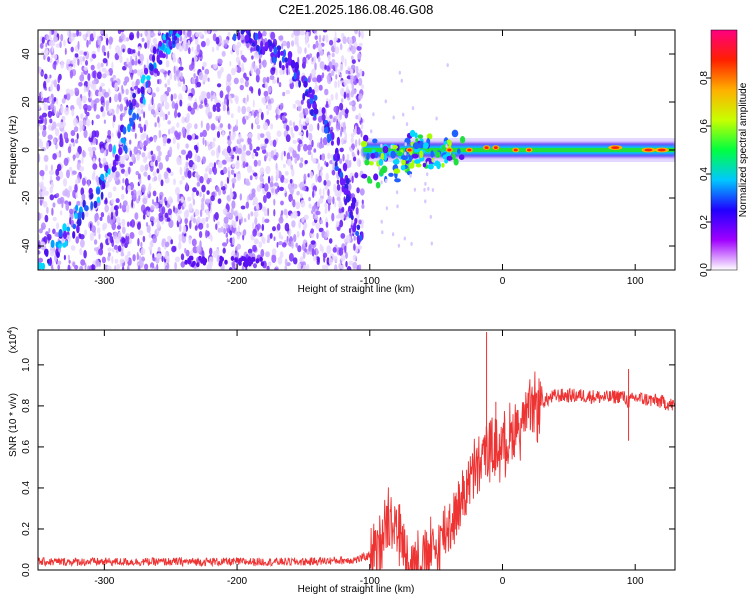 The width and height of the screenshot is (750, 600). I want to click on snr-multiplier: (x104), so click(13, 340).